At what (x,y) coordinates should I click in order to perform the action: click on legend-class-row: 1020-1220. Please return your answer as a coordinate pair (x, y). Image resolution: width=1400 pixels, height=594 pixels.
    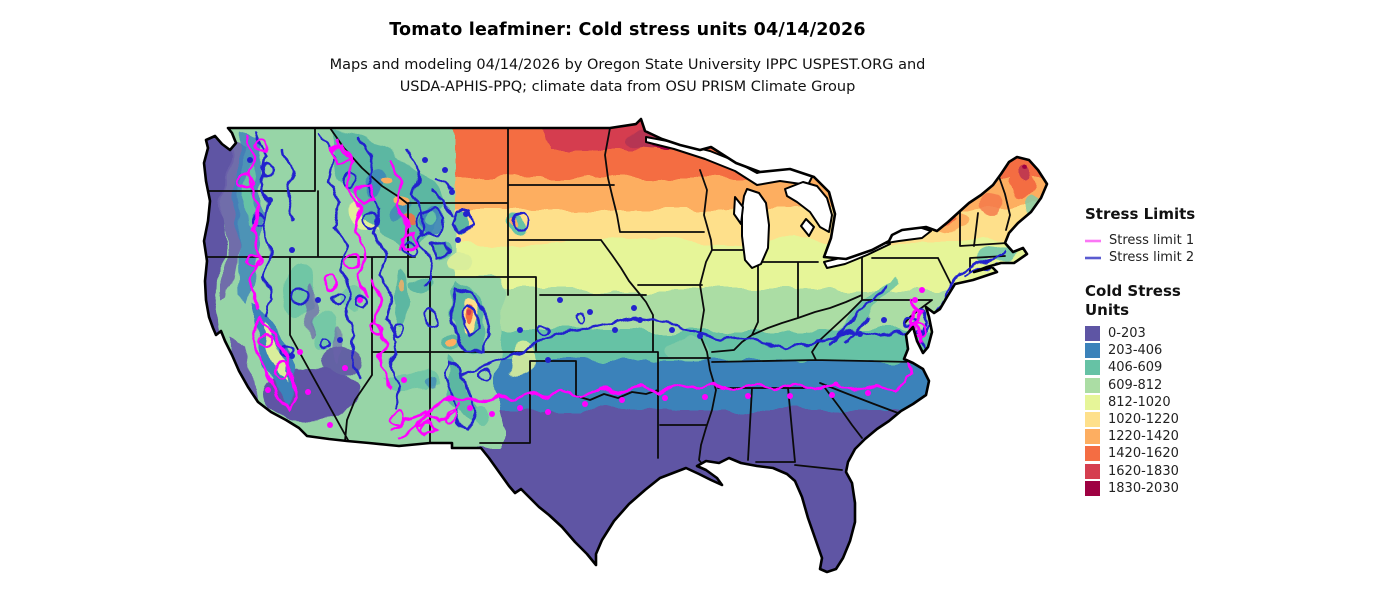
    Looking at the image, I should click on (1167, 419).